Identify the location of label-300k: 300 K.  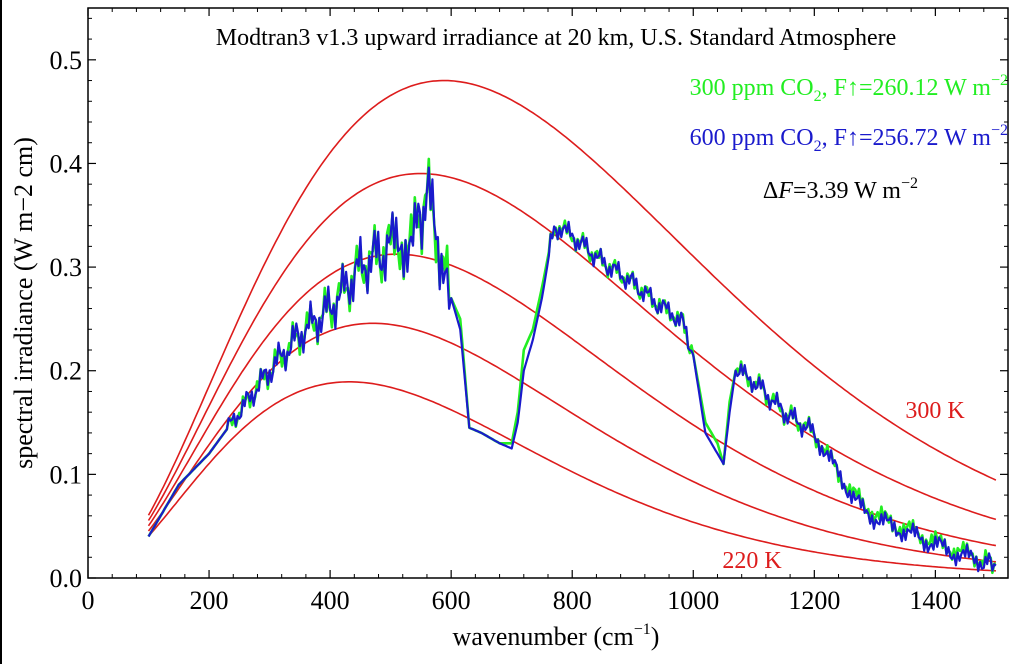
(935, 411).